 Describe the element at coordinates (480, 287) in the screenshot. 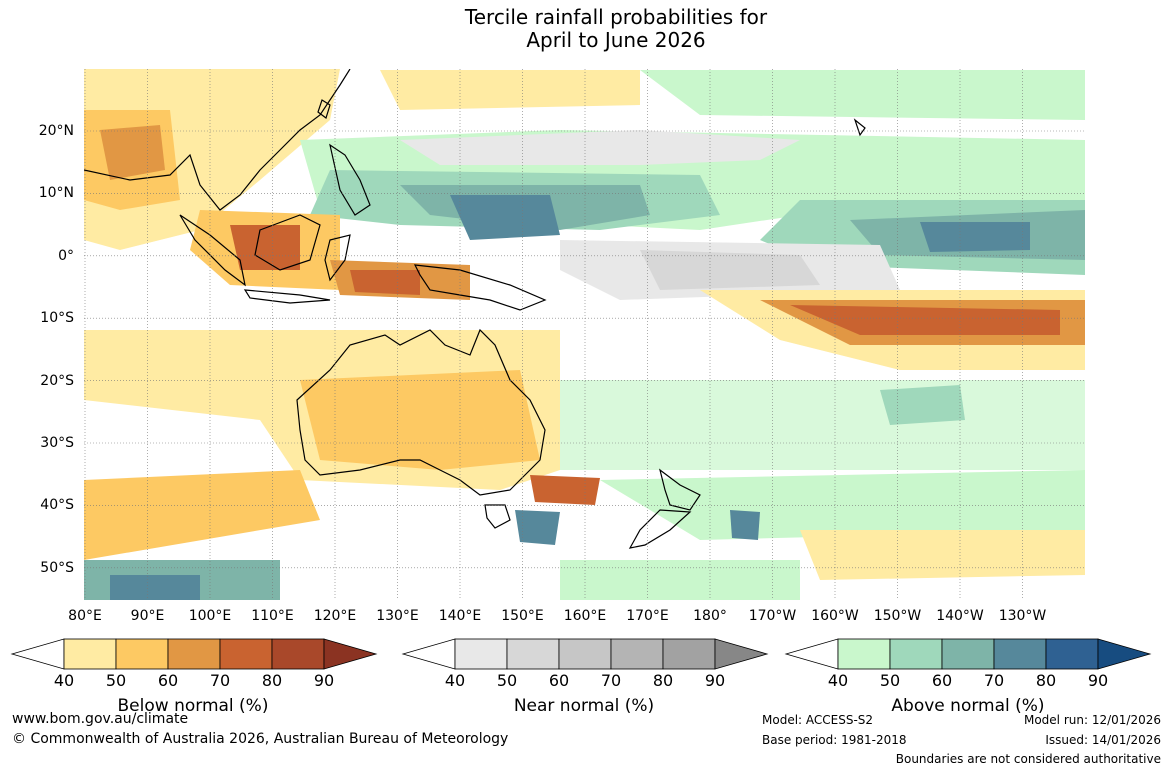

I see `new-guinea-coastline` at that location.